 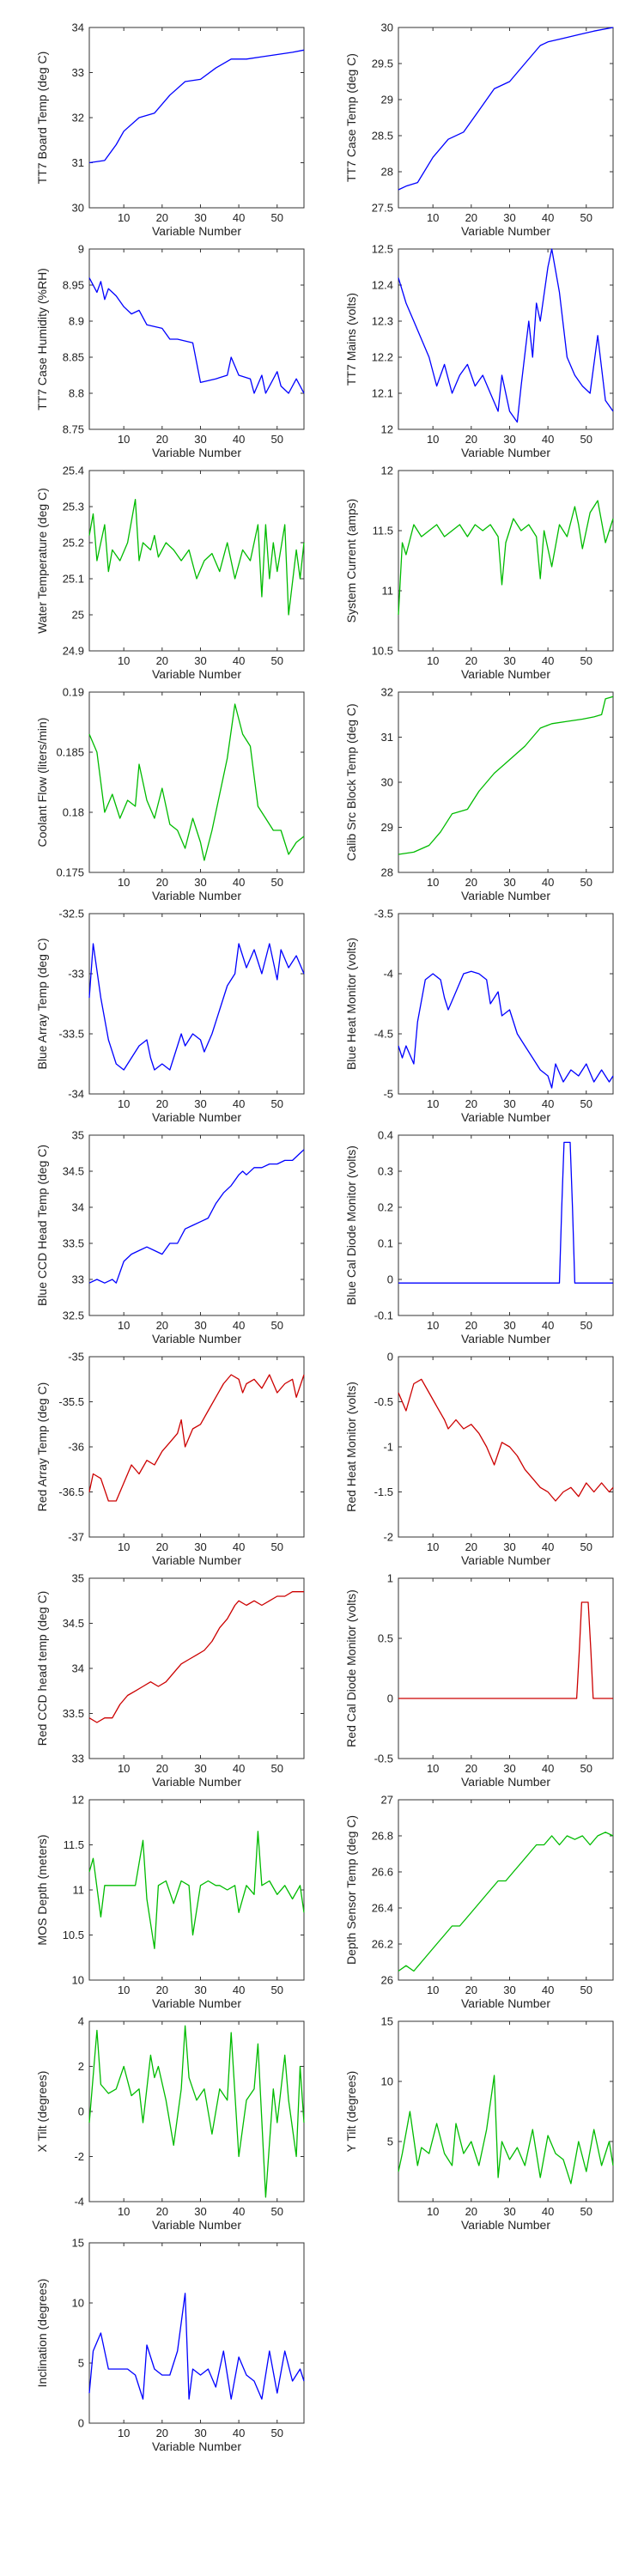 I want to click on y-tick-label: -1.5, so click(x=383, y=1492).